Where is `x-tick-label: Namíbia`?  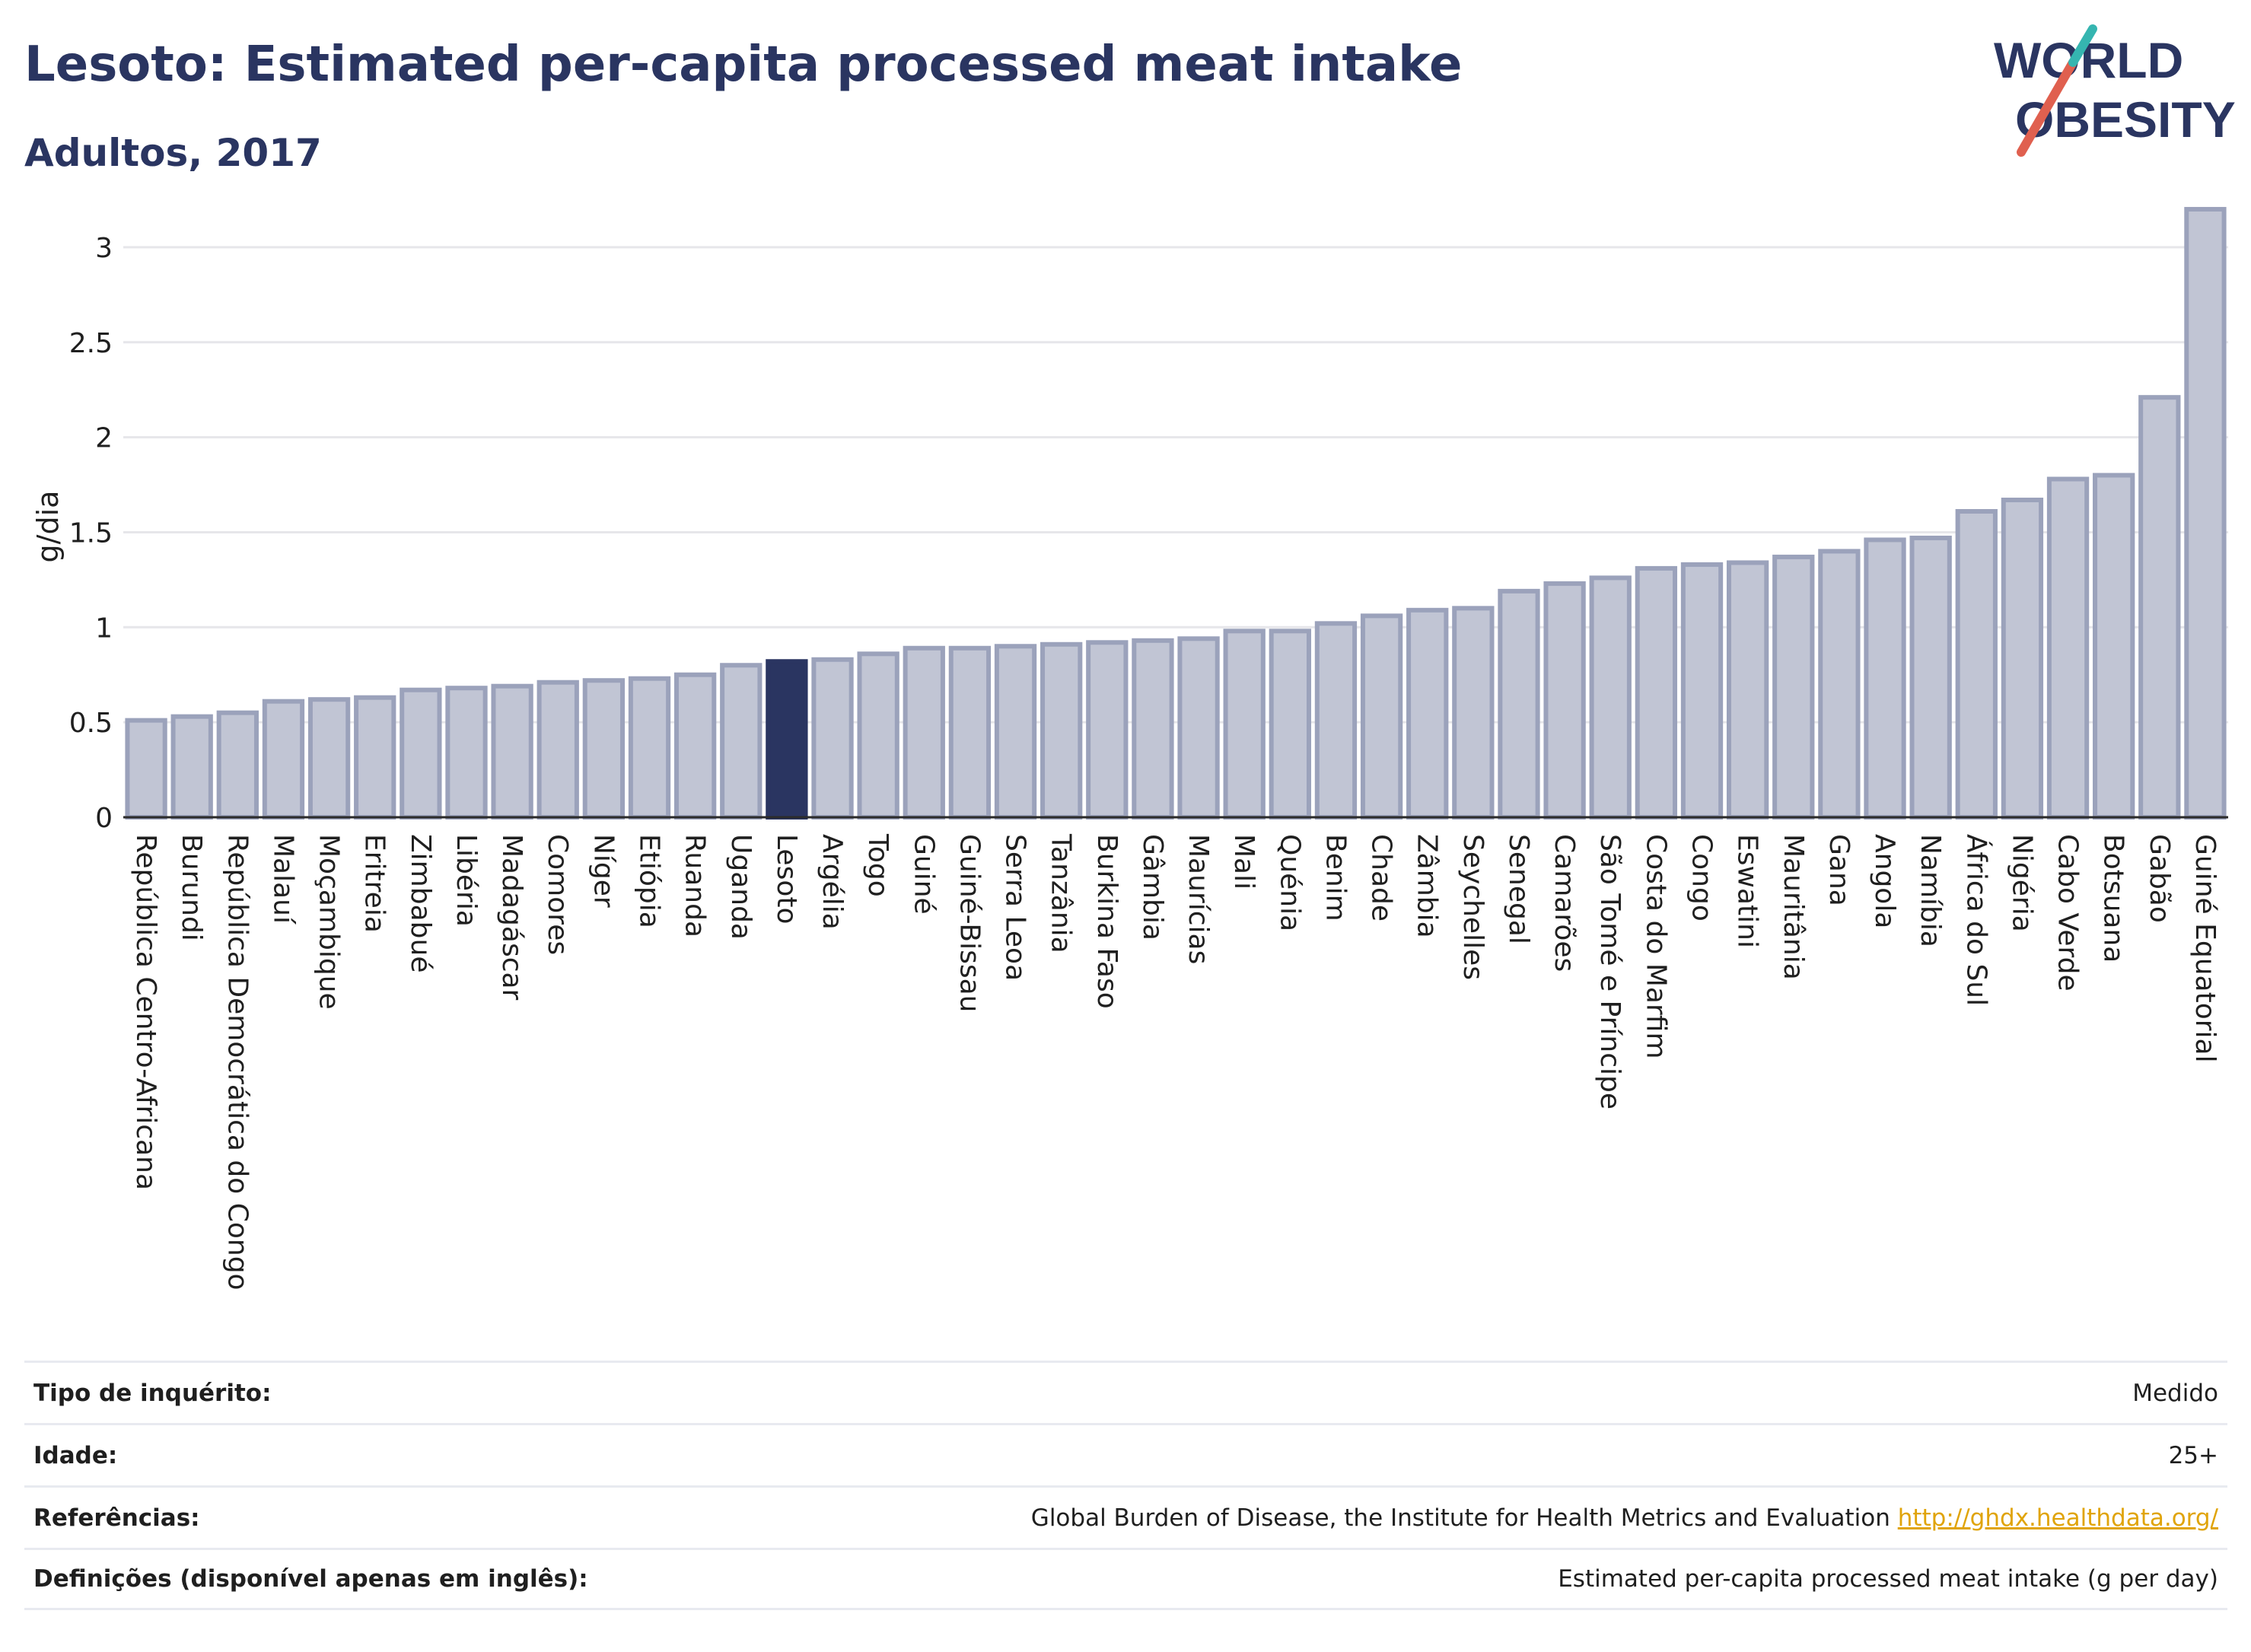
x-tick-label: Namíbia is located at coordinates (1930, 890).